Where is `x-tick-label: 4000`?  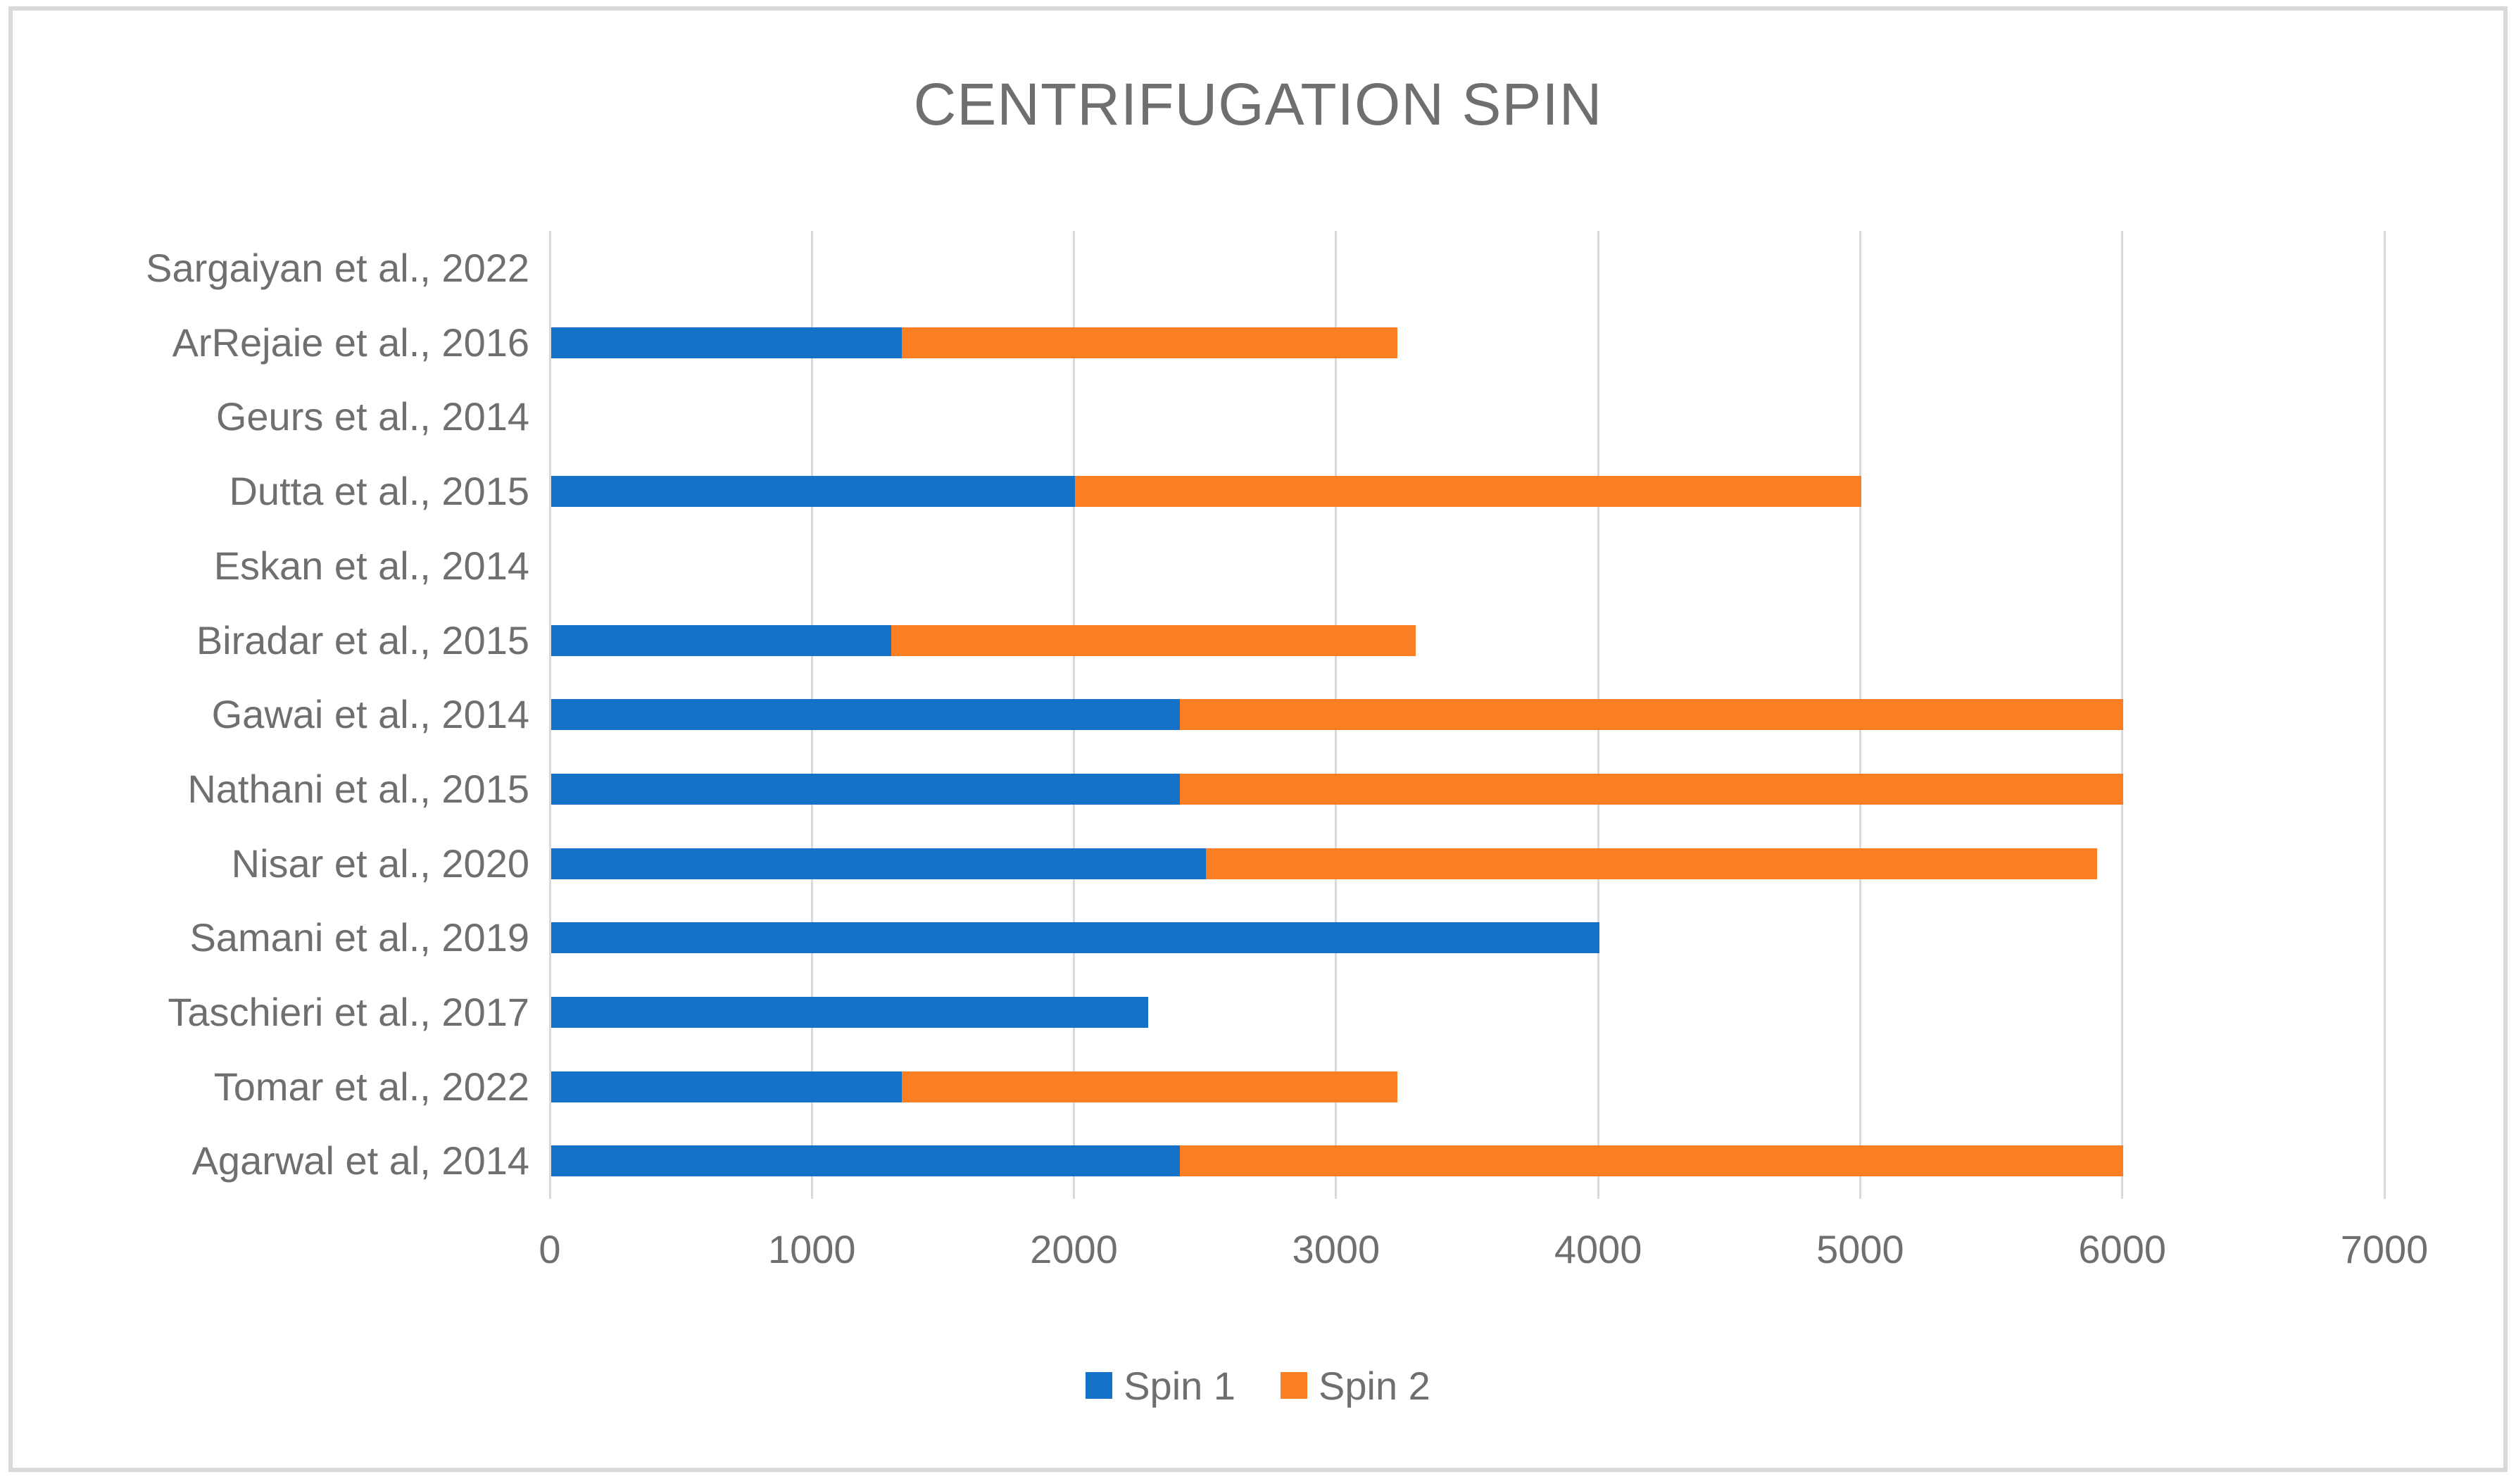 x-tick-label: 4000 is located at coordinates (1598, 1249).